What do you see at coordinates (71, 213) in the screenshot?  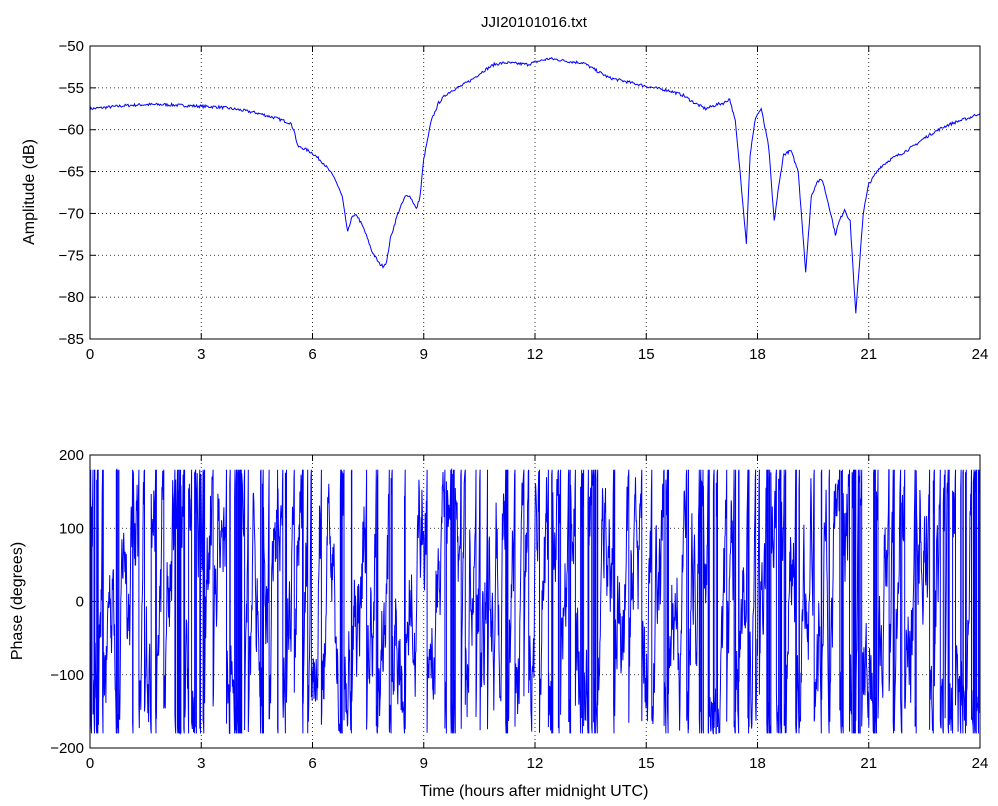 I see `y-tick-label: −70` at bounding box center [71, 213].